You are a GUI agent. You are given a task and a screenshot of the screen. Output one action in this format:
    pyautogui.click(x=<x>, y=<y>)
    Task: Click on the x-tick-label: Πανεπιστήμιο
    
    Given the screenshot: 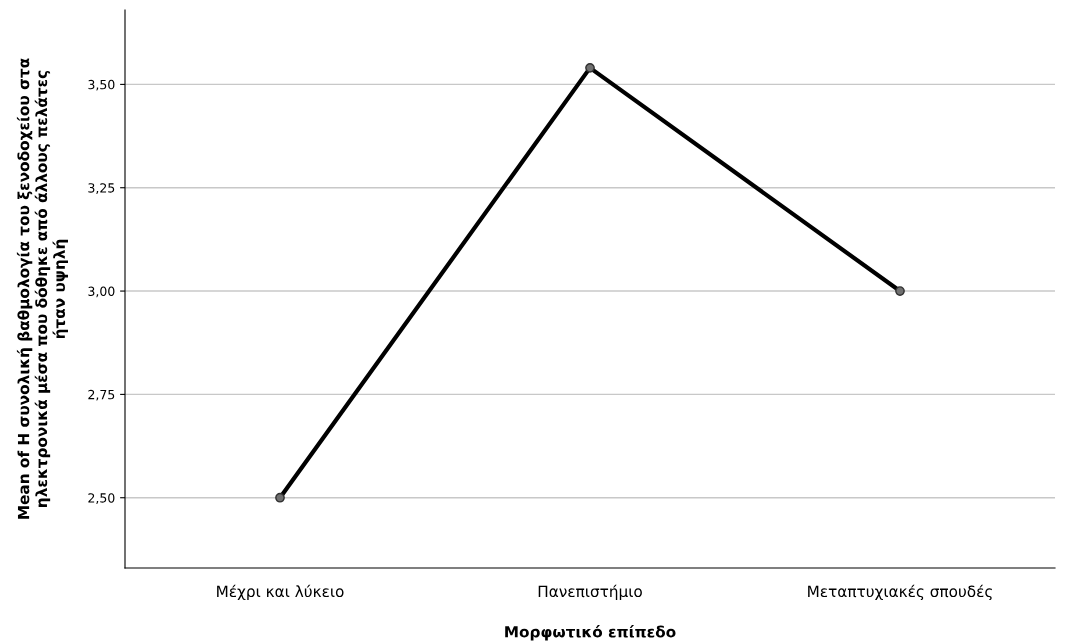 What is the action you would take?
    pyautogui.click(x=590, y=592)
    